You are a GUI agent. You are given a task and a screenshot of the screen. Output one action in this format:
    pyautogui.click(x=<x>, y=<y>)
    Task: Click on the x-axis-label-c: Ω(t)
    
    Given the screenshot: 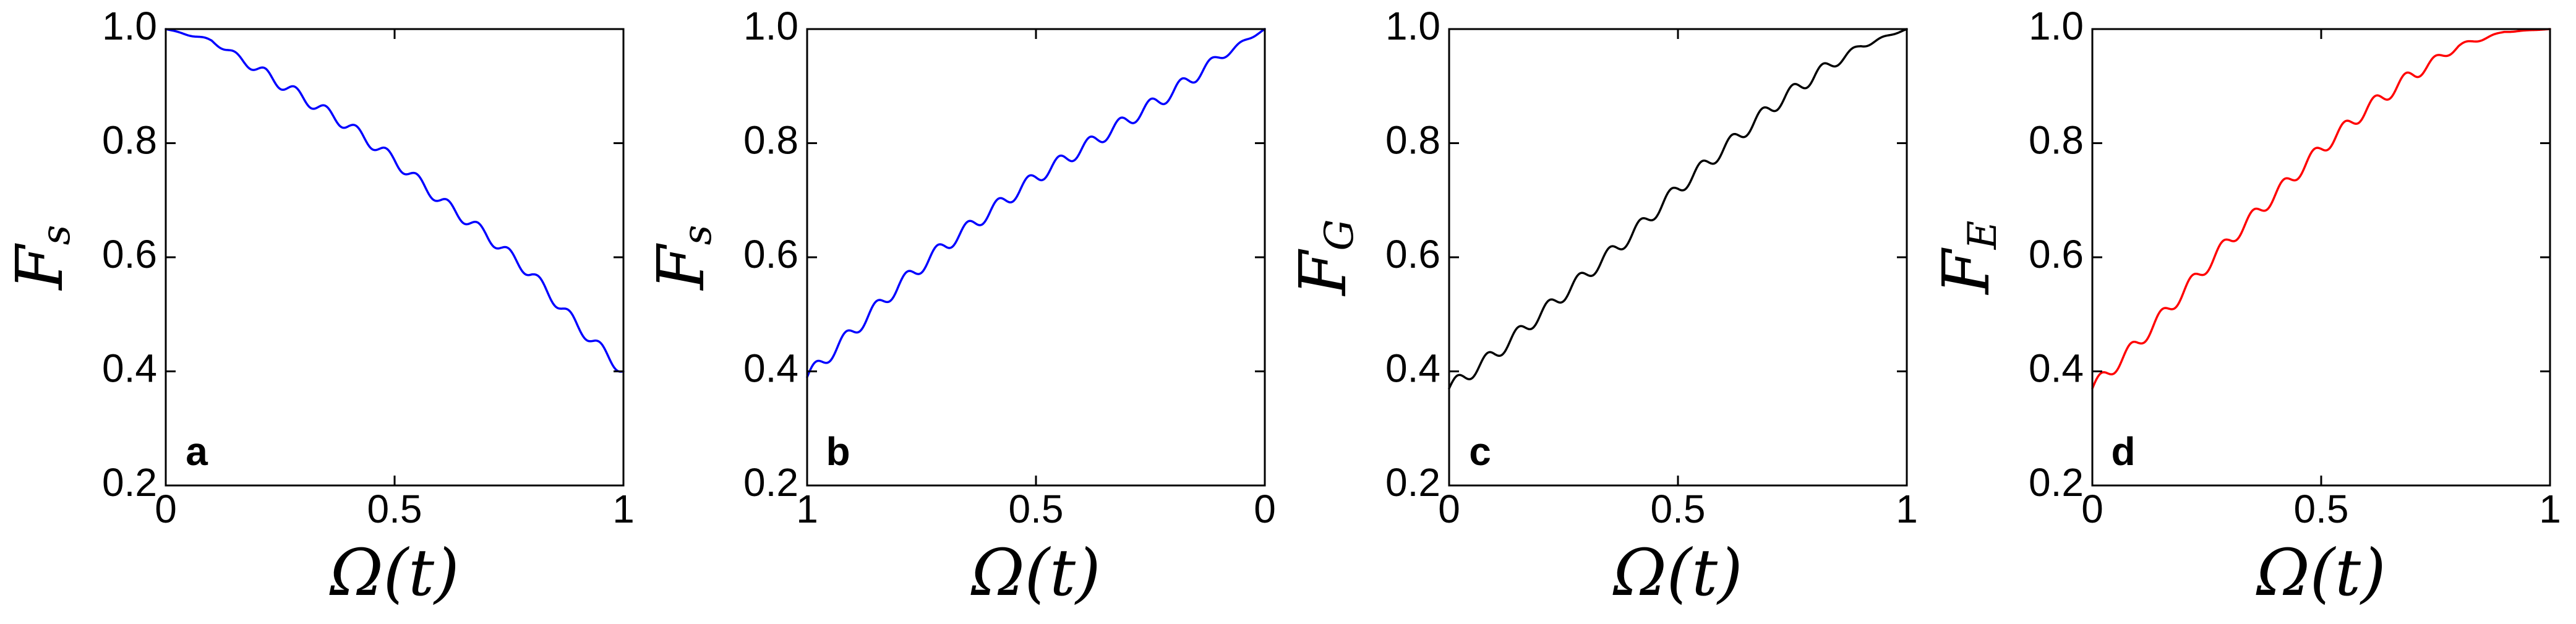 What is the action you would take?
    pyautogui.click(x=1677, y=572)
    